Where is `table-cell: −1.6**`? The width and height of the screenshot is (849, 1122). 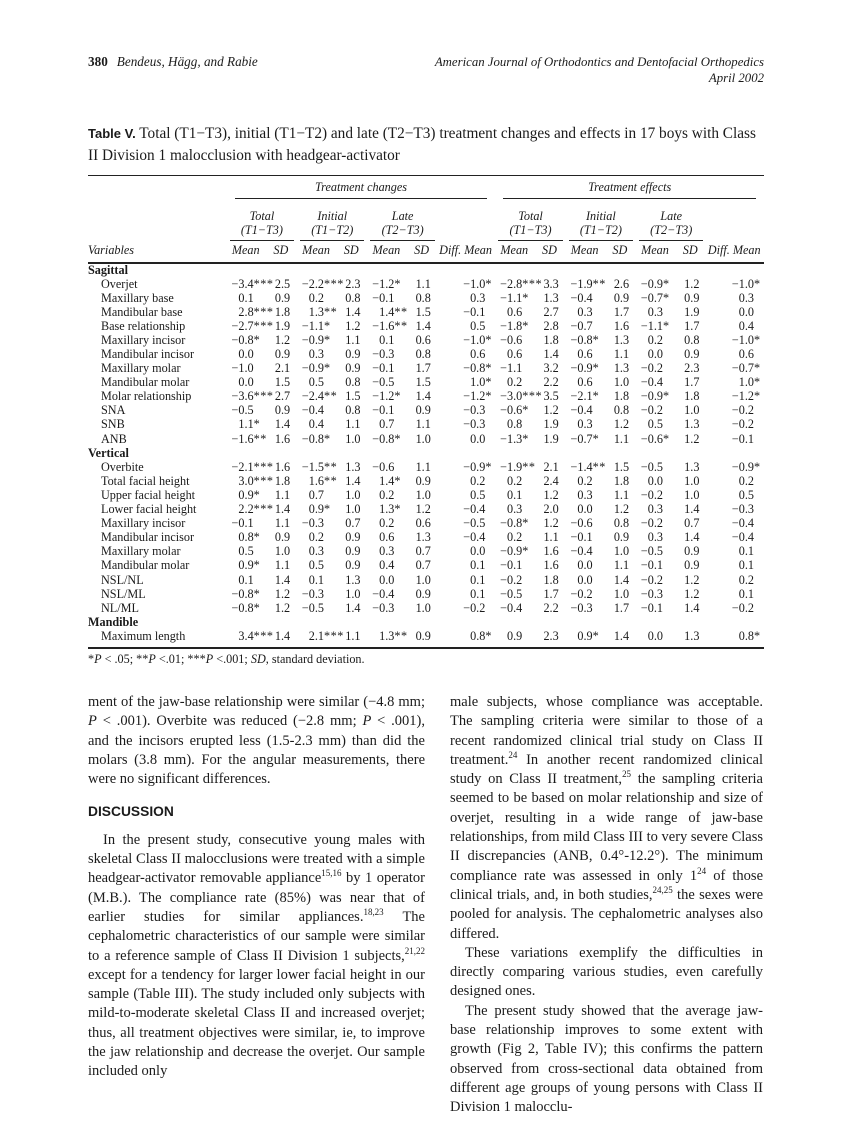 table-cell: −1.6** is located at coordinates (249, 438).